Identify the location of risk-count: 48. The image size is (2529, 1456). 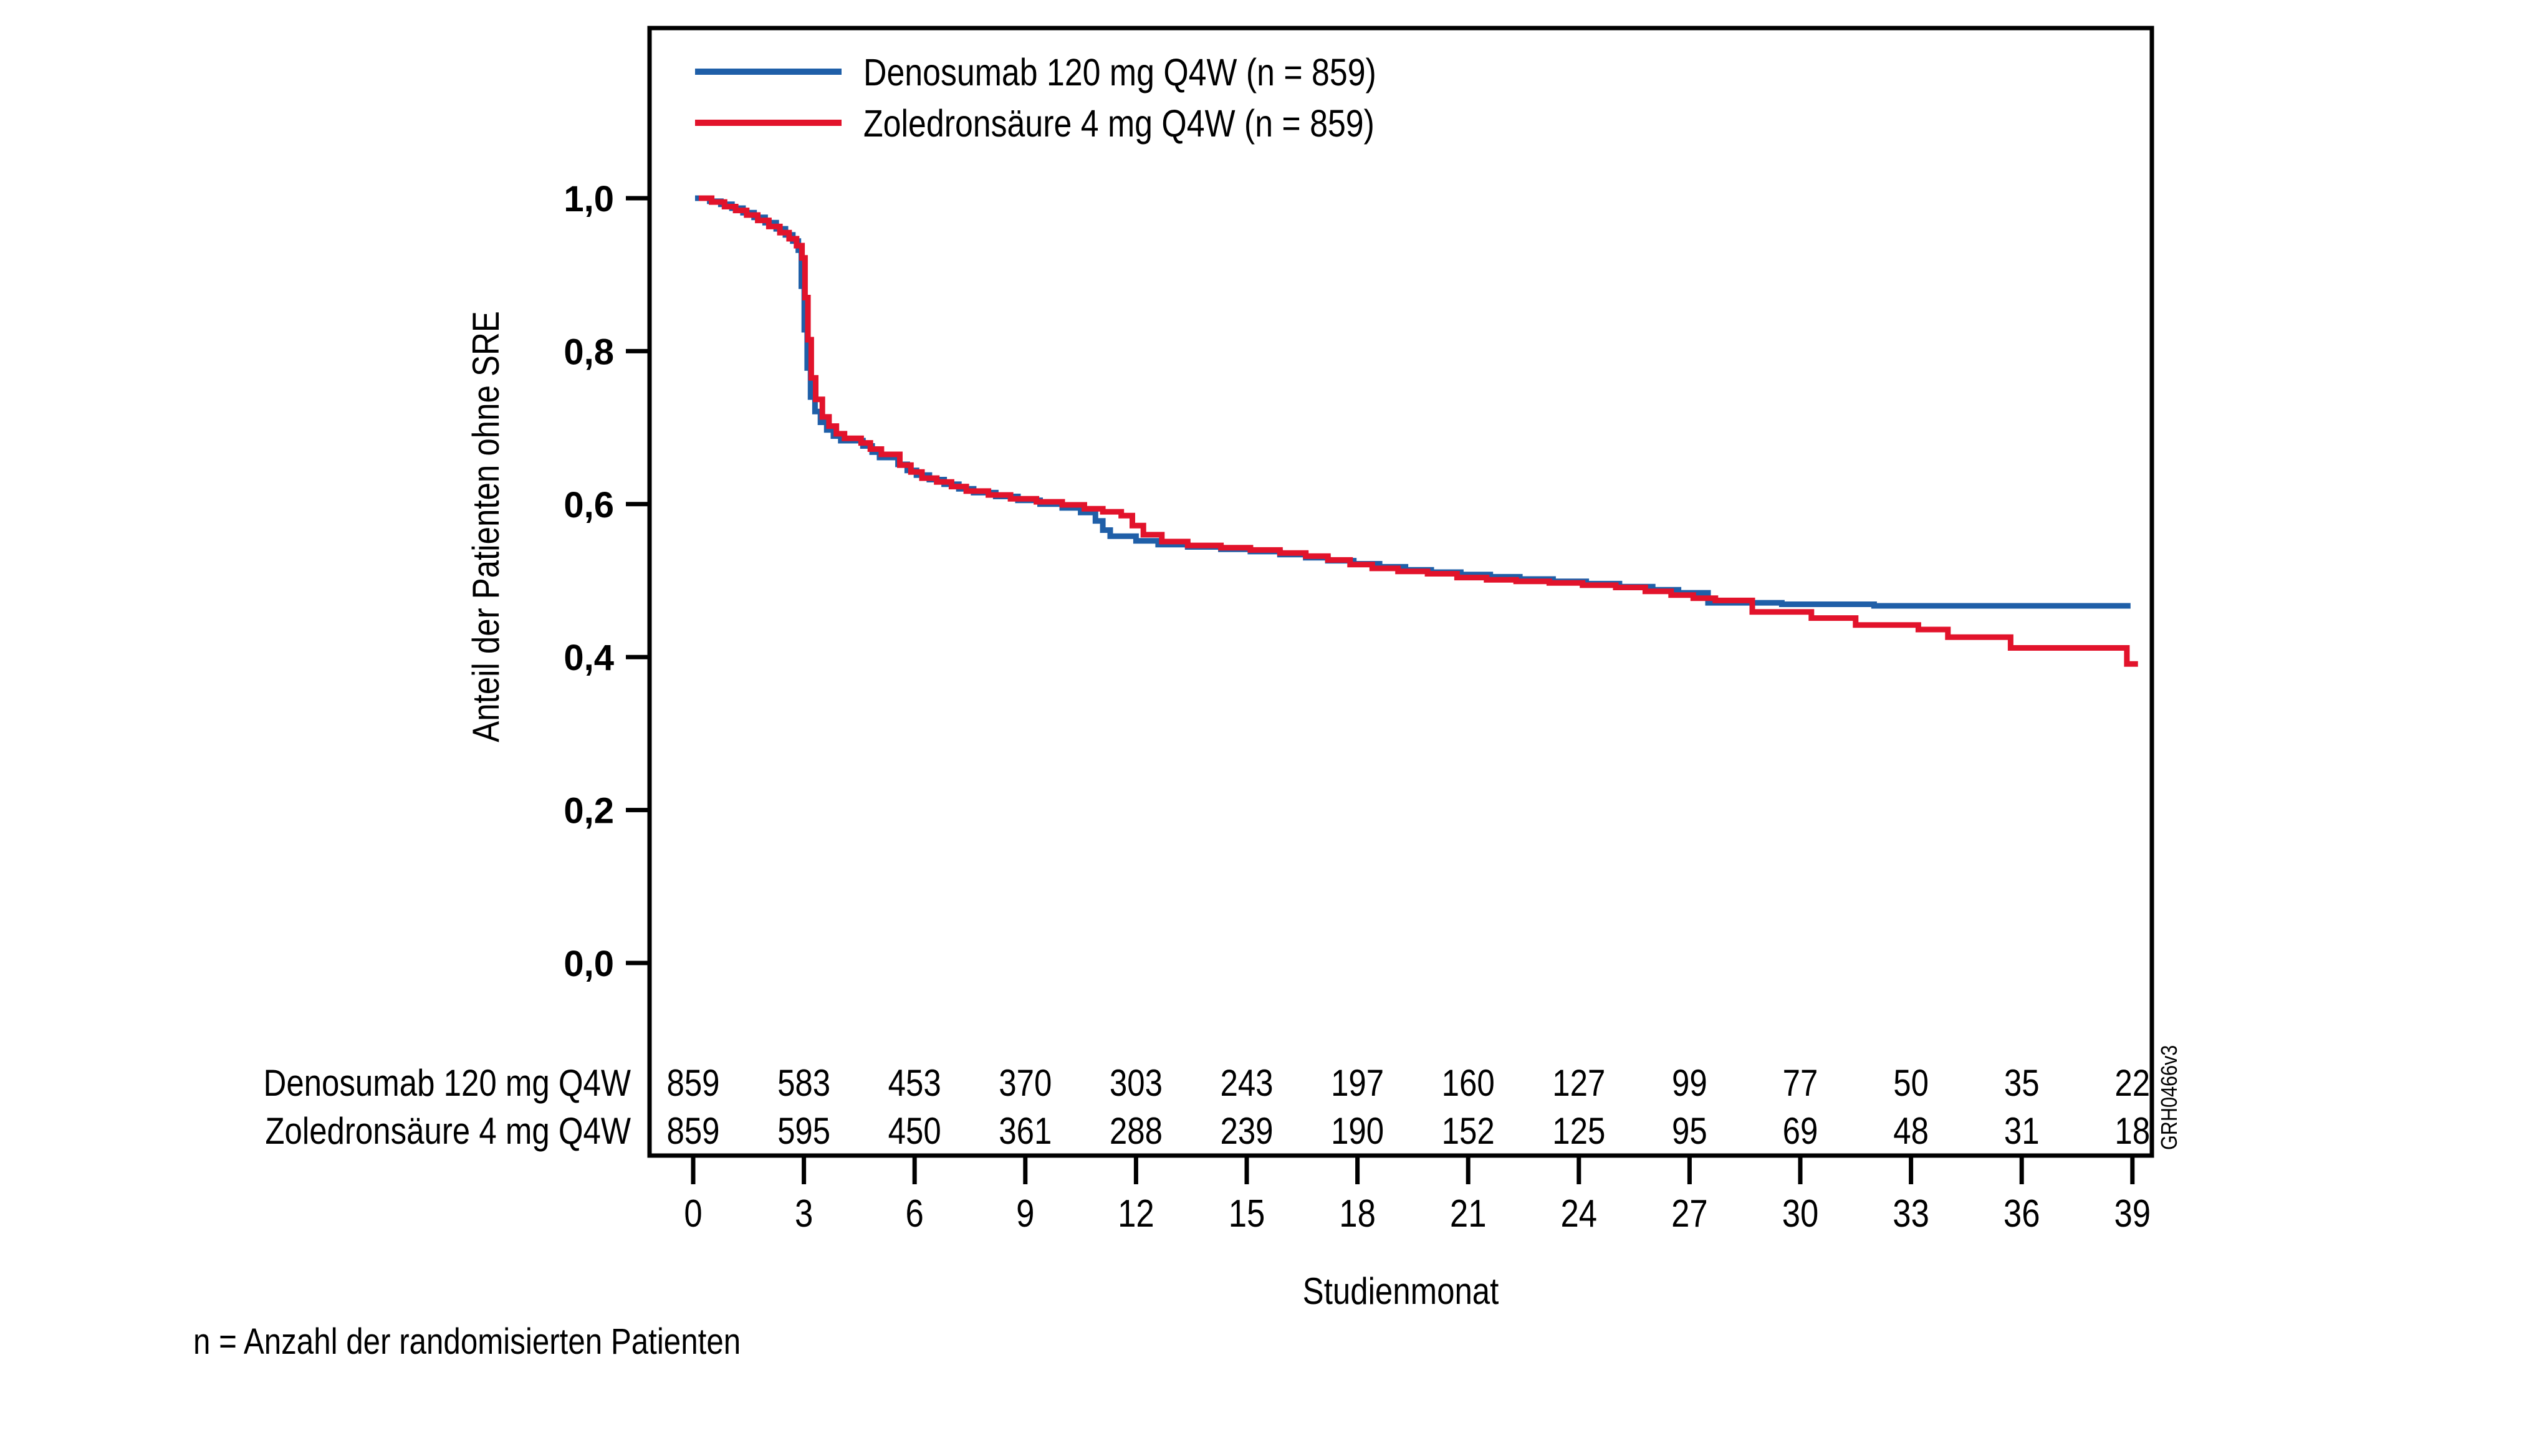
(1911, 1131).